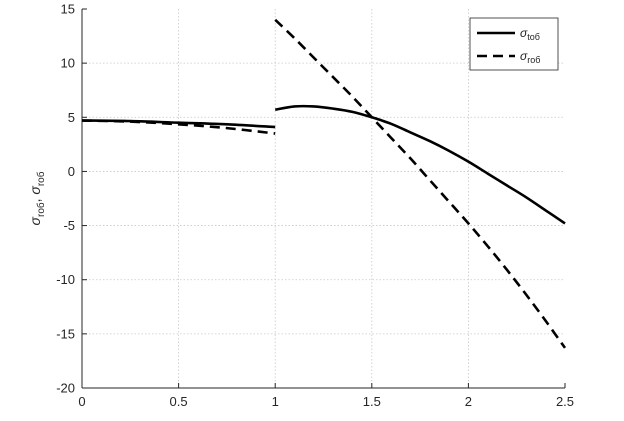 Image resolution: width=624 pixels, height=421 pixels. What do you see at coordinates (71, 171) in the screenshot?
I see `y-tick-label: 0` at bounding box center [71, 171].